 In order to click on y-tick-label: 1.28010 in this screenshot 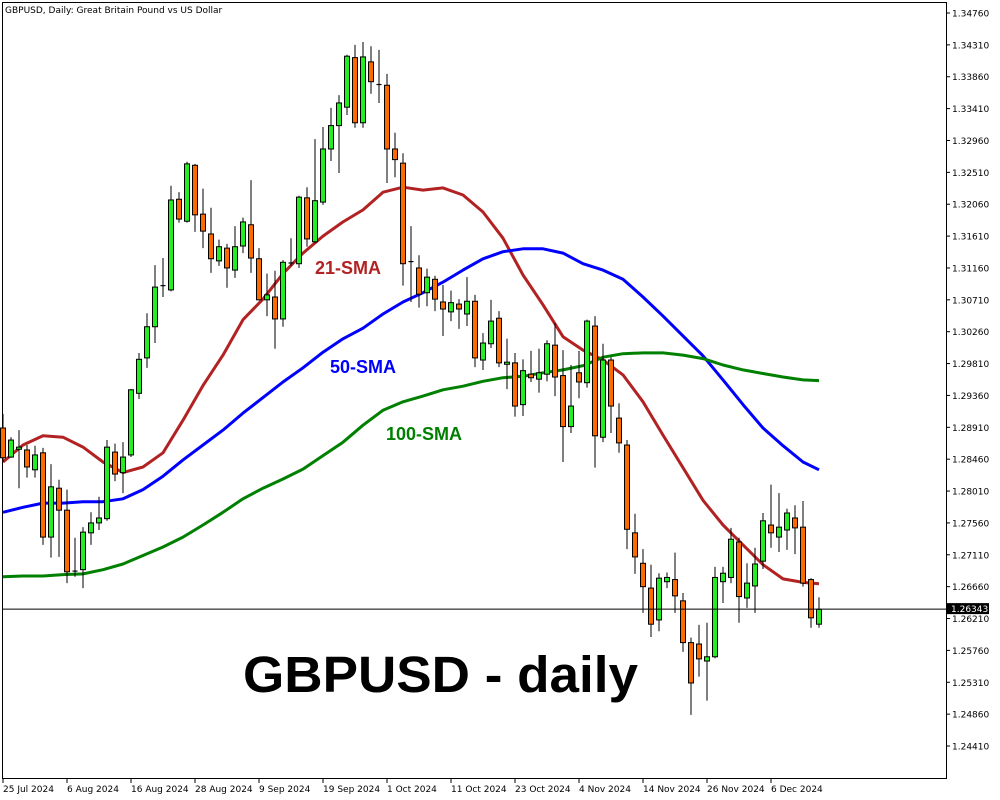, I will do `click(970, 493)`.